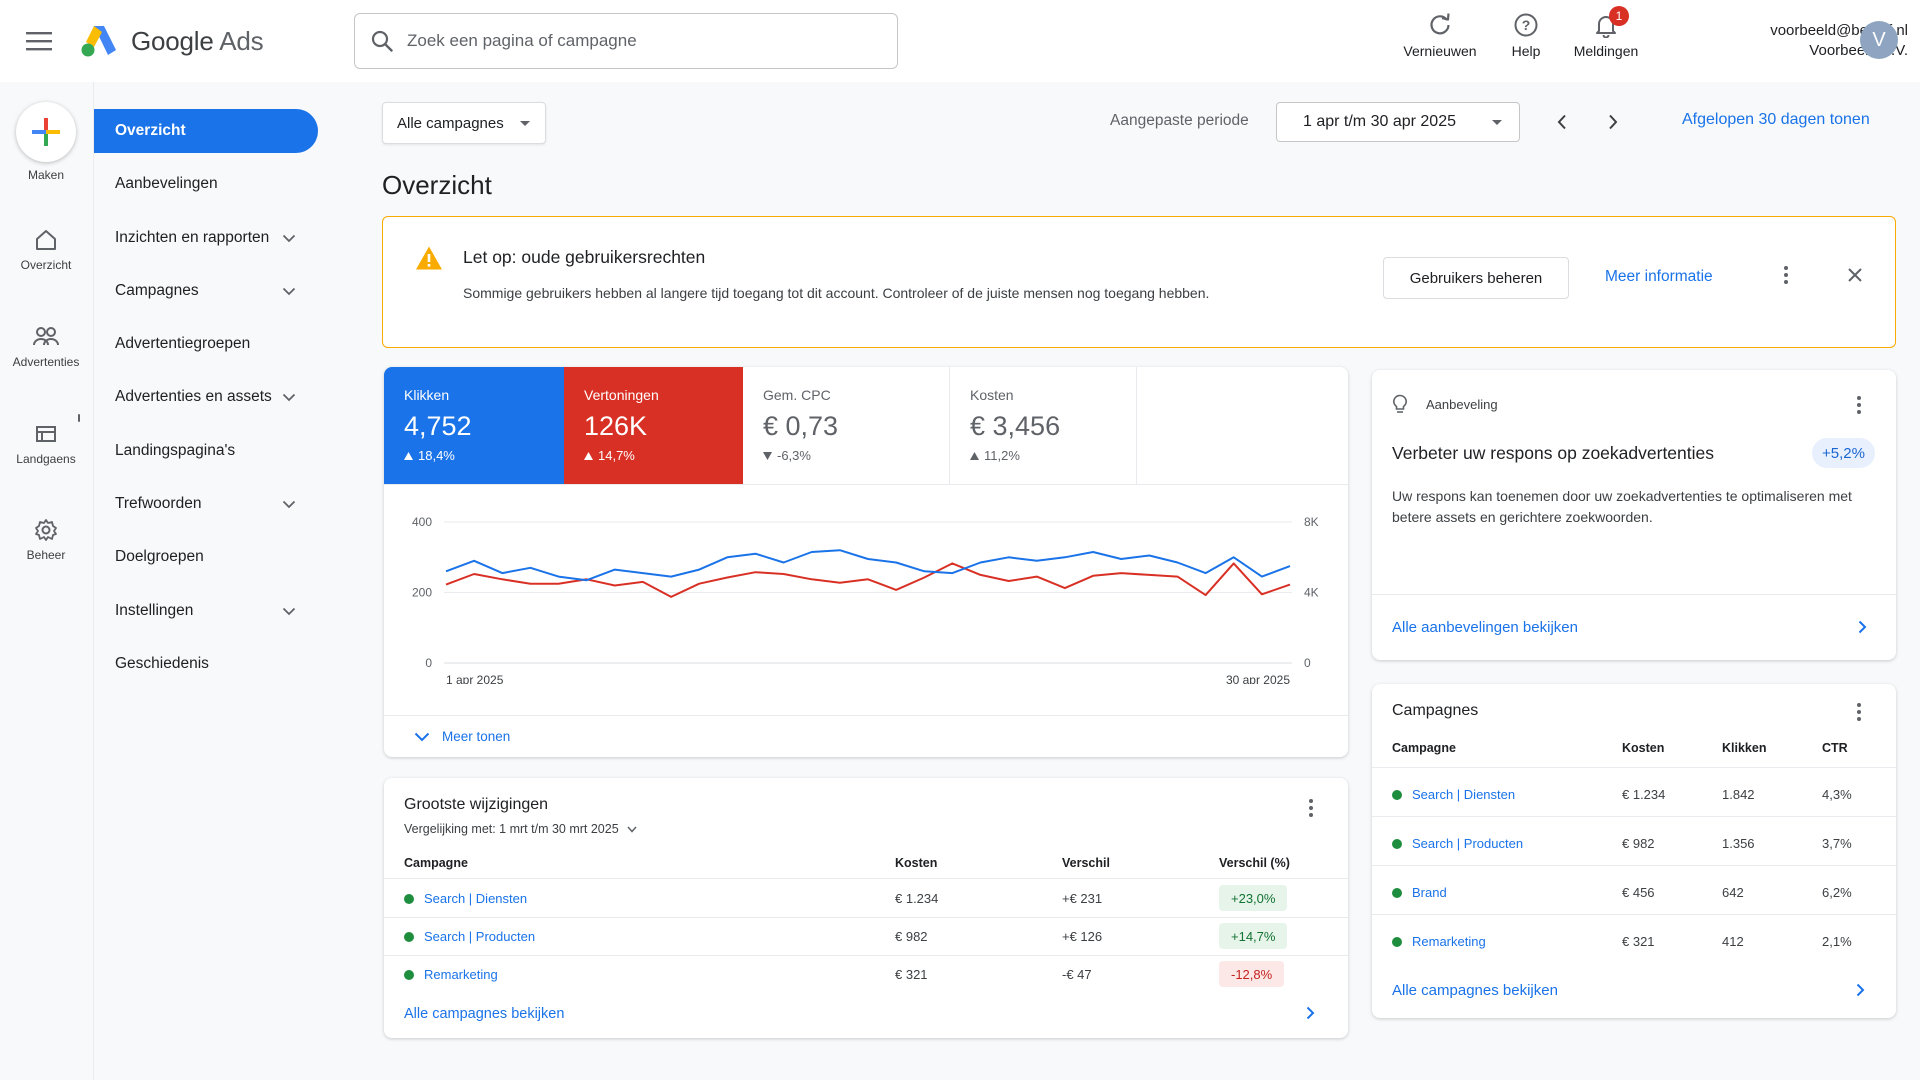  What do you see at coordinates (46, 347) in the screenshot?
I see `rail-ads: Advertenties` at bounding box center [46, 347].